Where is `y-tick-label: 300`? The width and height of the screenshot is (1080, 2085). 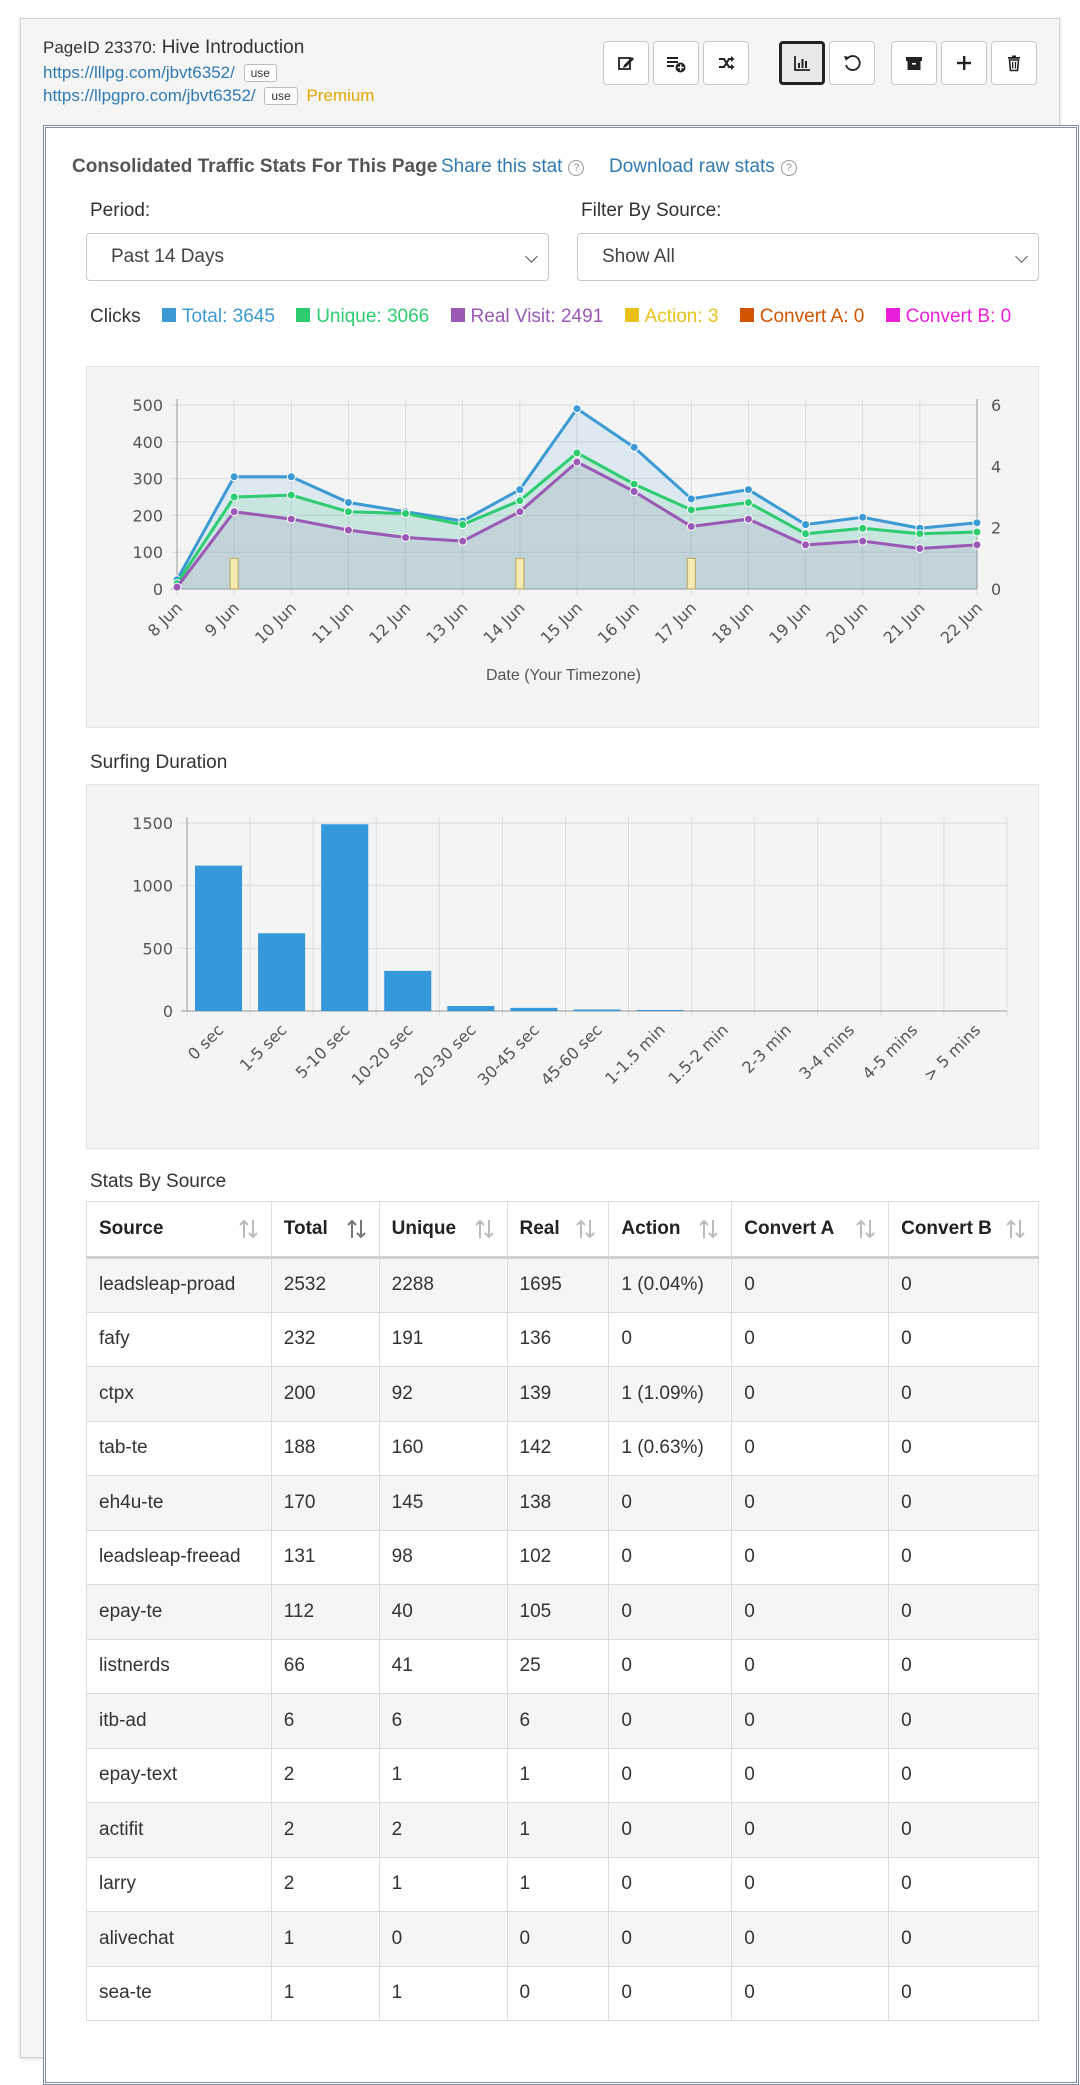 y-tick-label: 300 is located at coordinates (147, 479).